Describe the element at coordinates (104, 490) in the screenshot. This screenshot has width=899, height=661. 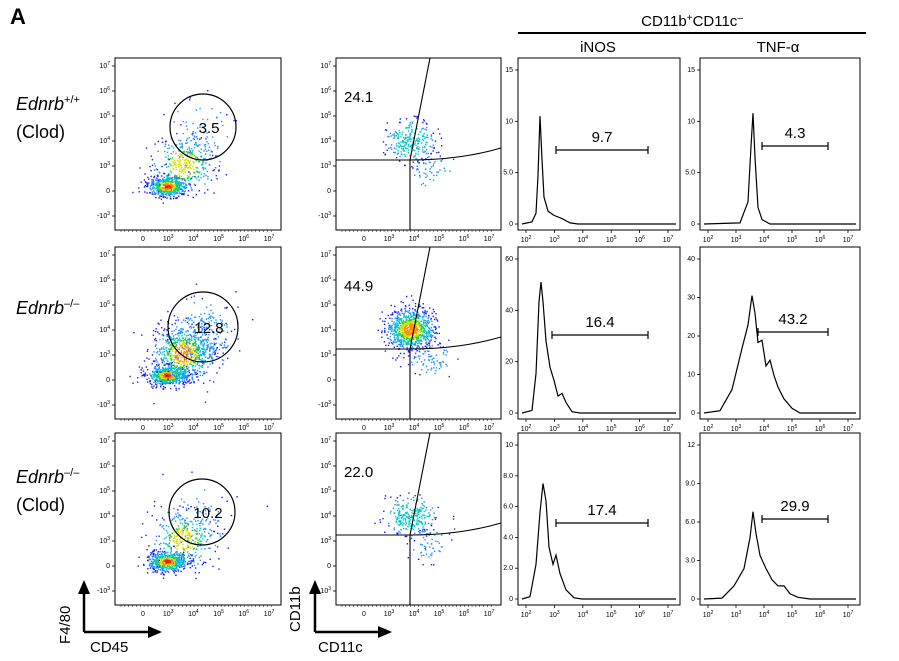
I see `y-tick-label: 10⁵` at that location.